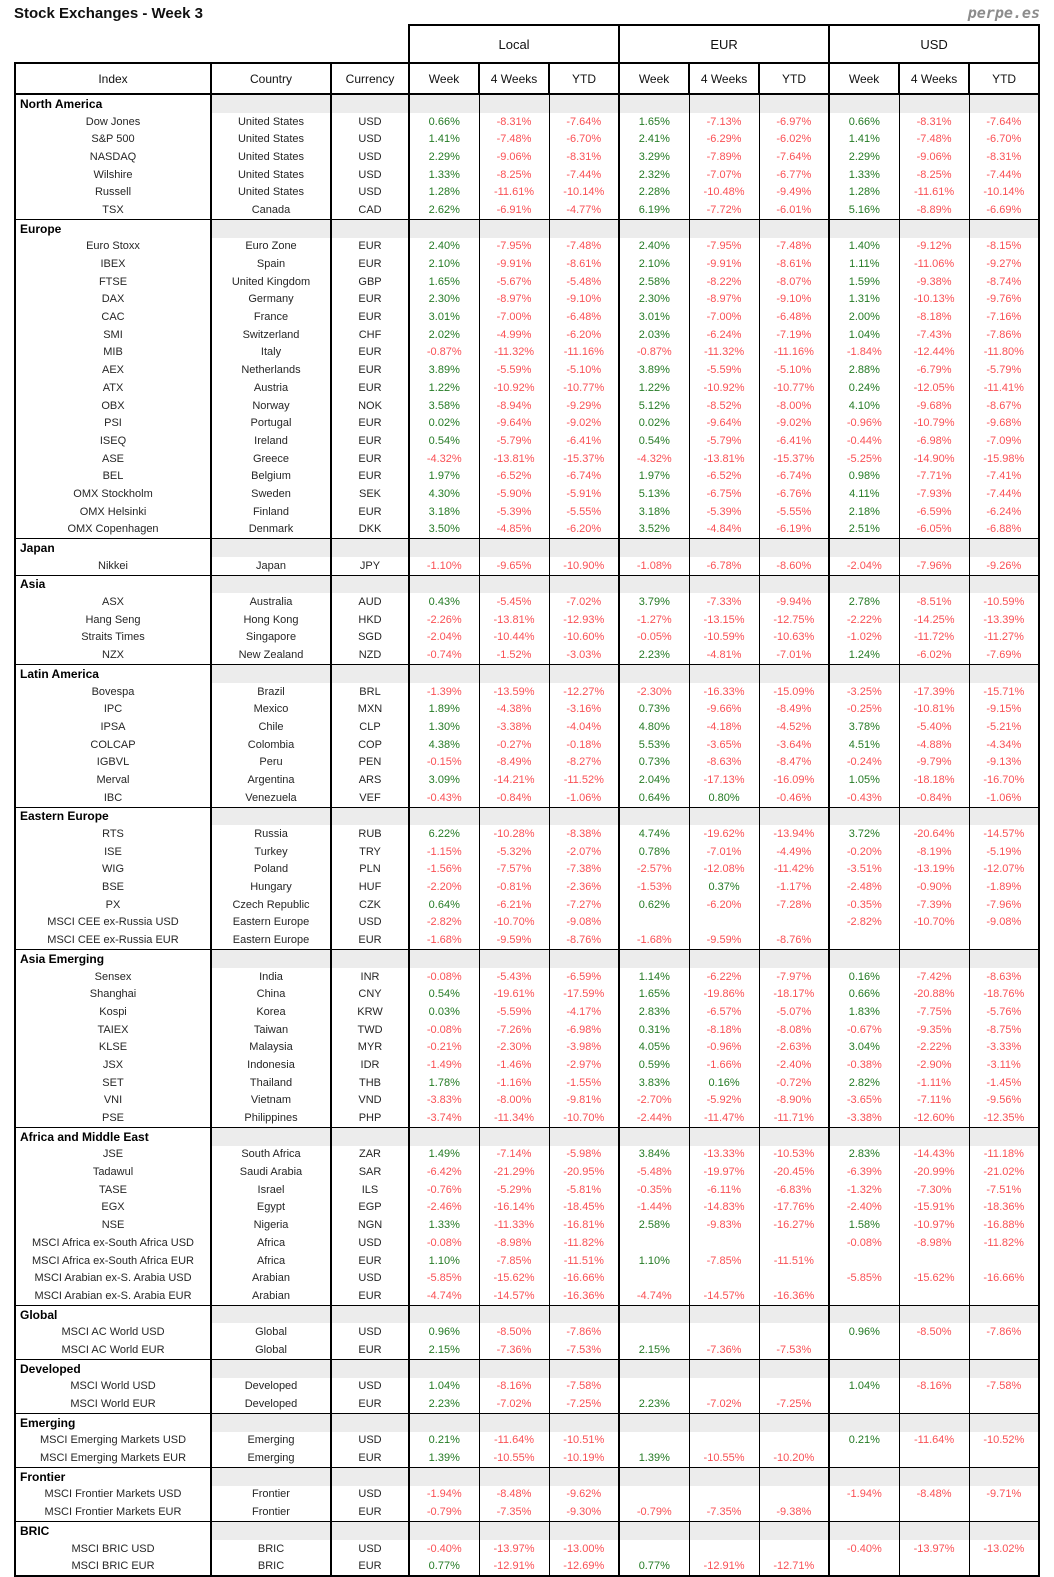 The height and width of the screenshot is (1577, 1054). Describe the element at coordinates (514, 494) in the screenshot. I see `value-cell: -5.90%` at that location.